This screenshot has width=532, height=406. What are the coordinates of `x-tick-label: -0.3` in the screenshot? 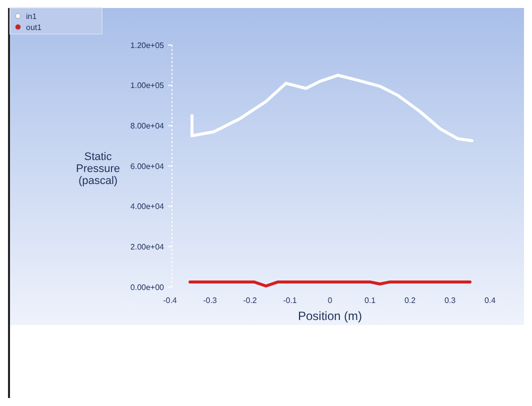 It's located at (210, 300).